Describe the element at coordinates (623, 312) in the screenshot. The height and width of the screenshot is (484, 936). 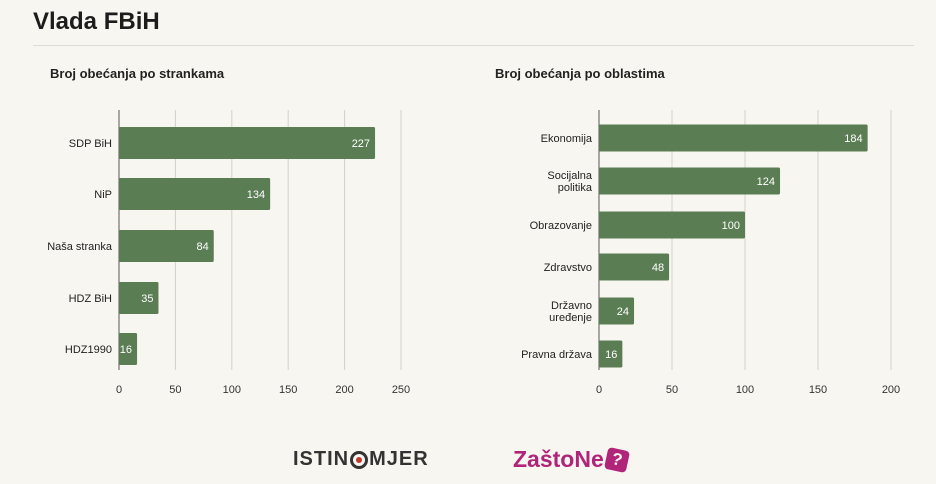
I see `bar-value-label: 24` at that location.